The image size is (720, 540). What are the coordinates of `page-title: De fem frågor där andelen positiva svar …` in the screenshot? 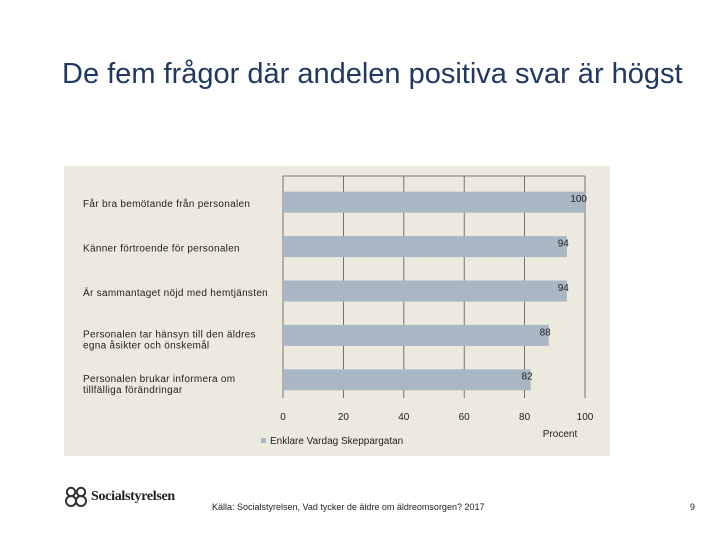 It's located at (372, 74).